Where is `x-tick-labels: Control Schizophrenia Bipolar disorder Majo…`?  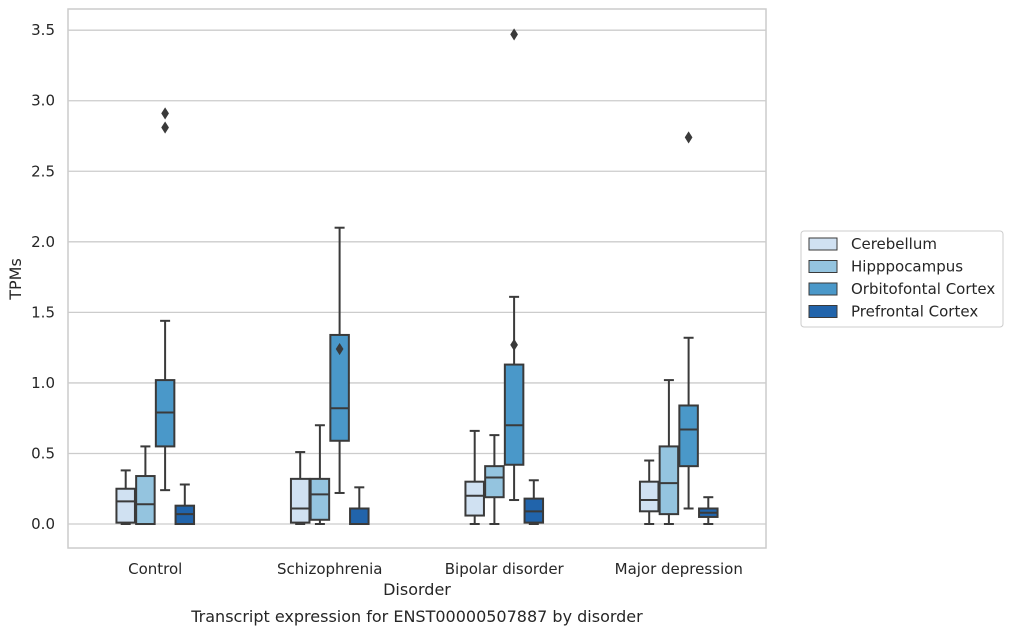 x-tick-labels: Control Schizophrenia Bipolar disorder Majo… is located at coordinates (435, 569).